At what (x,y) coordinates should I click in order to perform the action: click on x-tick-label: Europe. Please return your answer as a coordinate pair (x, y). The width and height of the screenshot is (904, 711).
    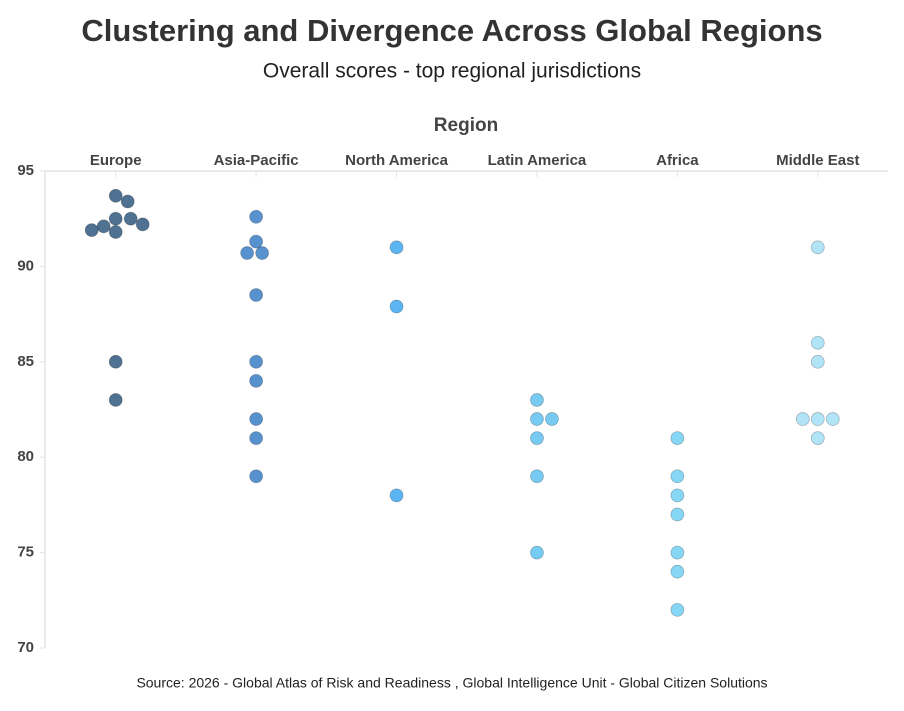
    Looking at the image, I should click on (116, 160).